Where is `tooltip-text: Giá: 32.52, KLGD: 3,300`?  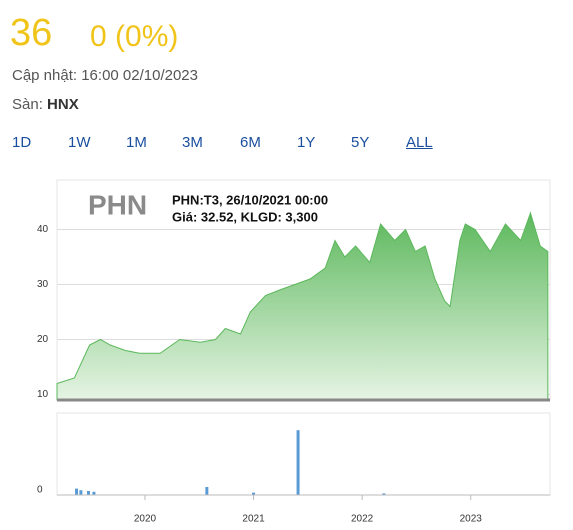 tooltip-text: Giá: 32.52, KLGD: 3,300 is located at coordinates (245, 216).